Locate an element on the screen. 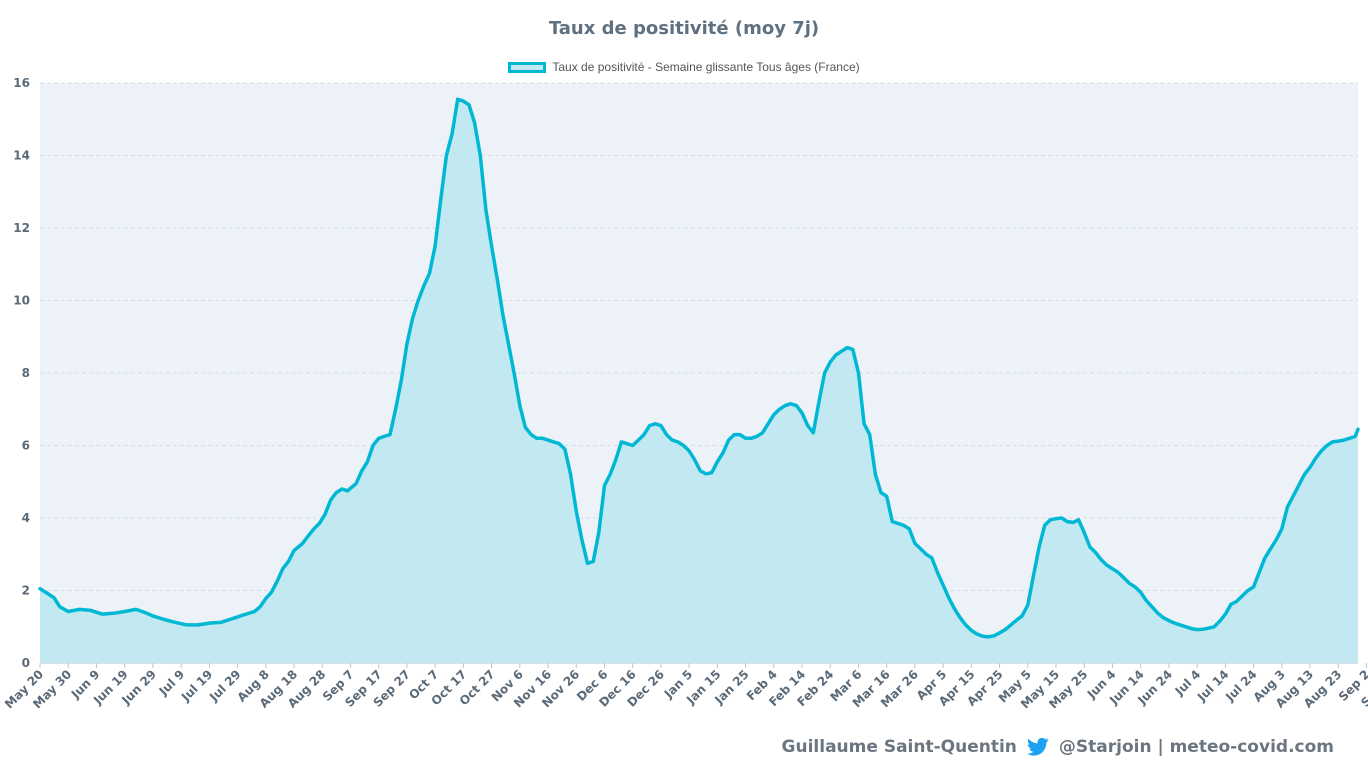 The height and width of the screenshot is (769, 1368). y-axis: 0 2 4 6 8 10 12 14 16 is located at coordinates (21, 373).